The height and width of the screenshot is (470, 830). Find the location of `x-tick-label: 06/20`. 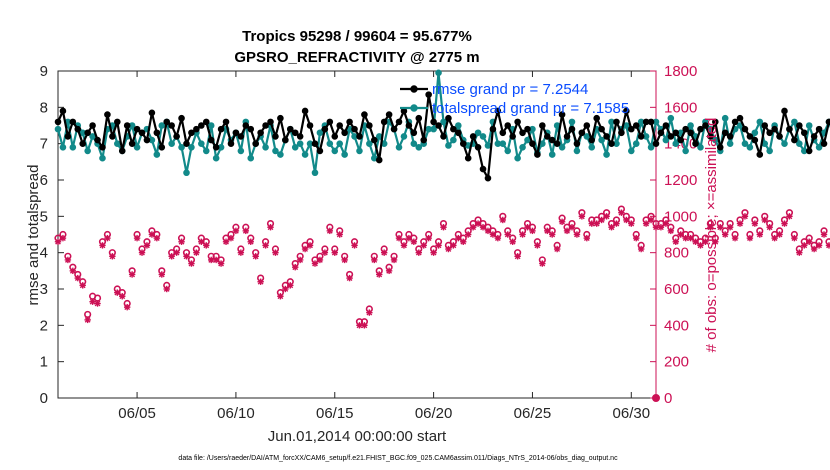

x-tick-label: 06/20 is located at coordinates (434, 413).